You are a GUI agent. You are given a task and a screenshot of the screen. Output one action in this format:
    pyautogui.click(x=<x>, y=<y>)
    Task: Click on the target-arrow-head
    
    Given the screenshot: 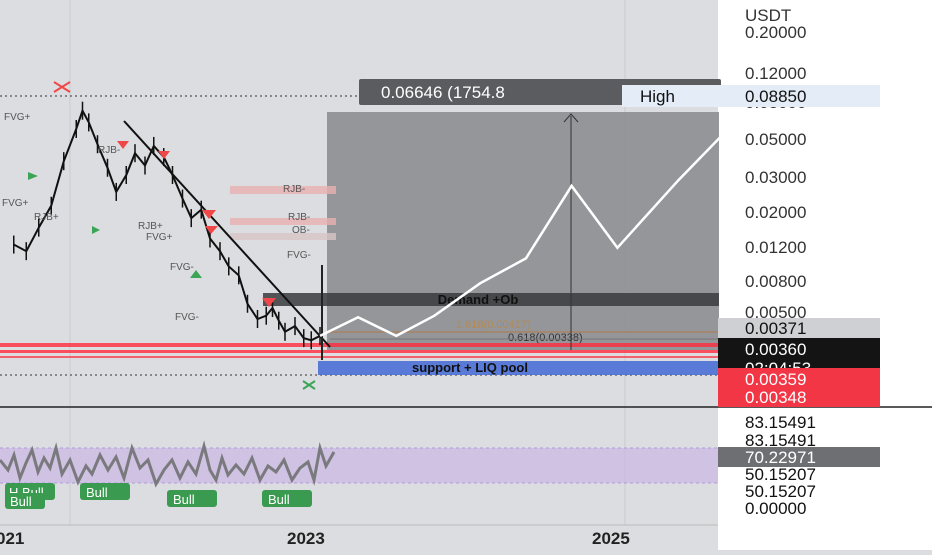 What is the action you would take?
    pyautogui.click(x=571, y=118)
    